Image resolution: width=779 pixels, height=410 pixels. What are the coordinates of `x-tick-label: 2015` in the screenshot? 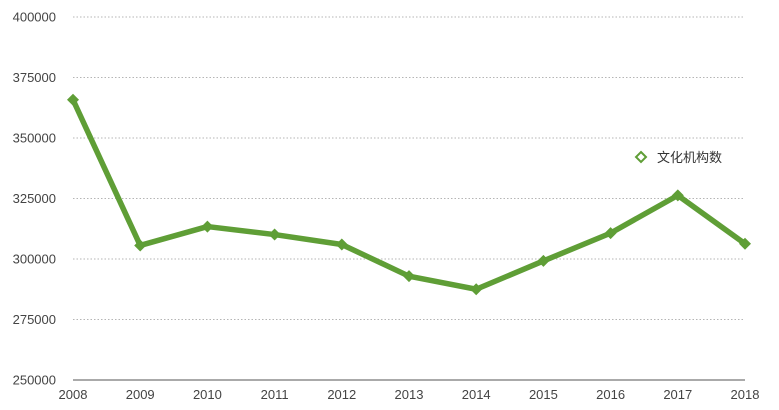 It's located at (543, 394).